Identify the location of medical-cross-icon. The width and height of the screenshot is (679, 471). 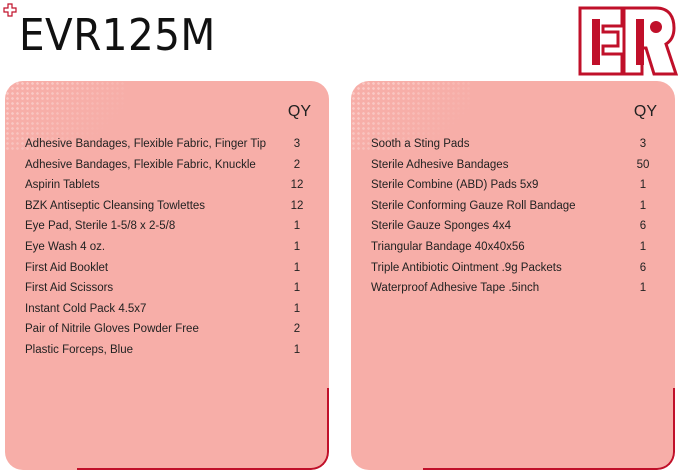
(10, 10).